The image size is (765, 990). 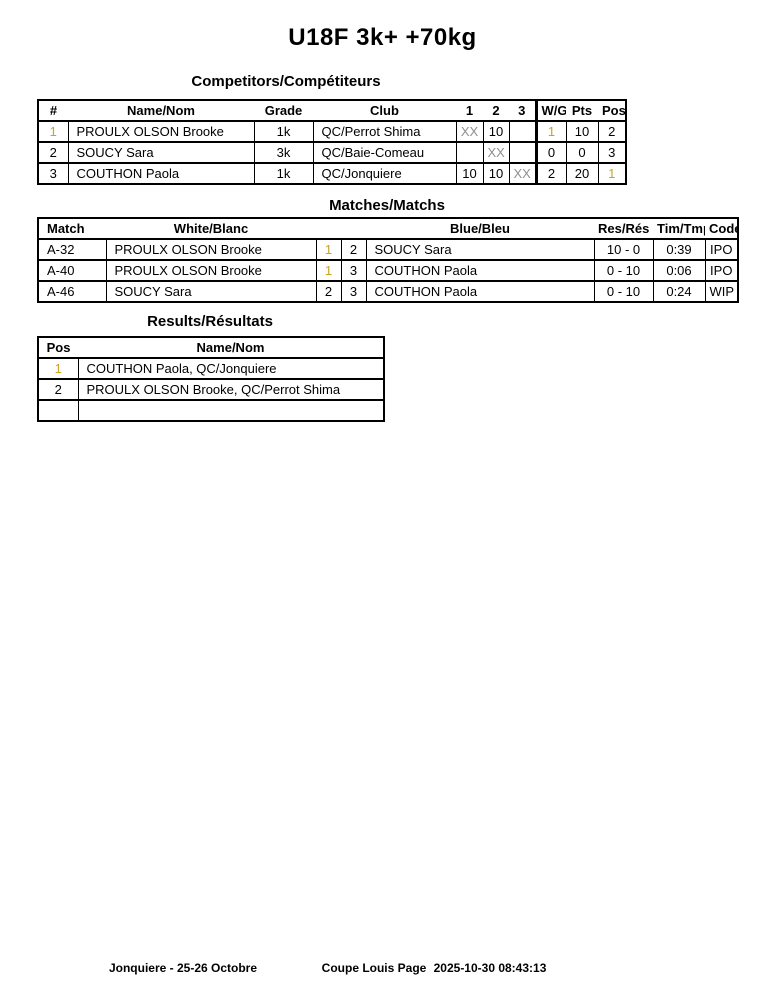 I want to click on col-header-result: Res/Rés, so click(x=623, y=228).